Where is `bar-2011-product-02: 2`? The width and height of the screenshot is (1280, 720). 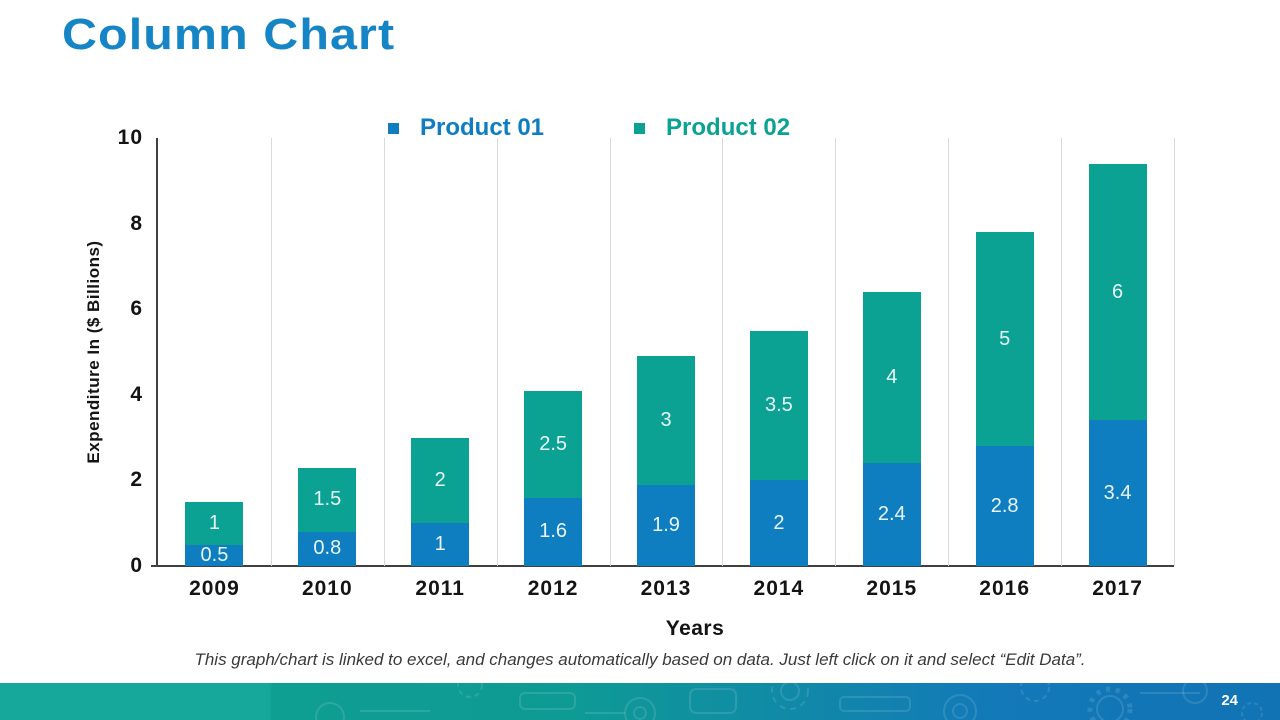
bar-2011-product-02: 2 is located at coordinates (440, 480).